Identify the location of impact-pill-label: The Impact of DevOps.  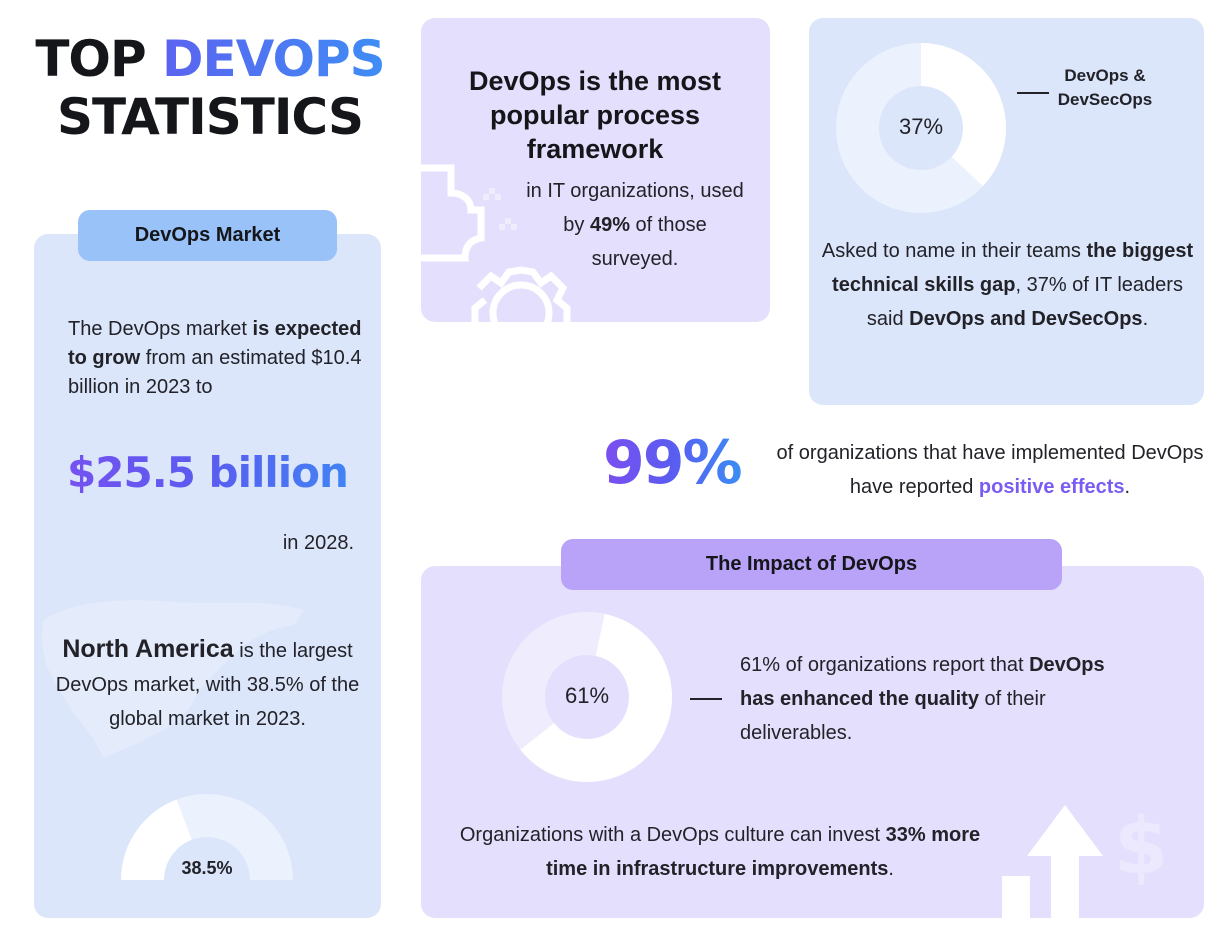
(811, 564).